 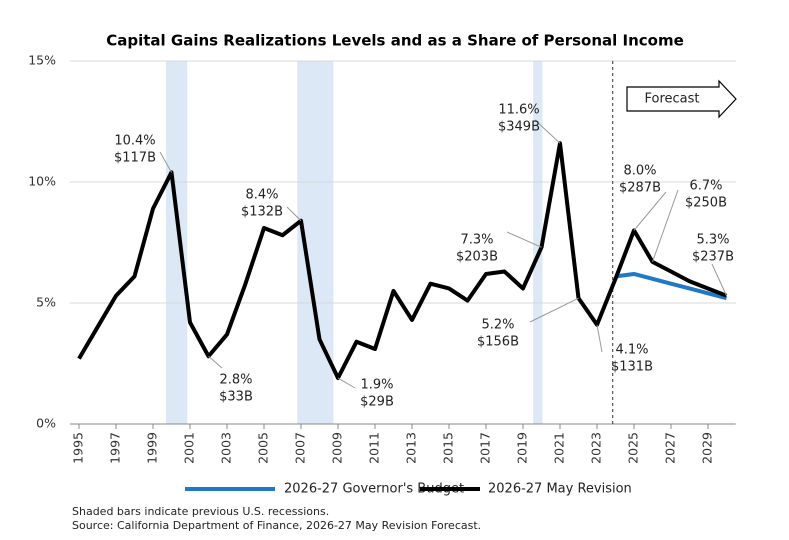 I want to click on x-tick-label: 1997, so click(x=115, y=448).